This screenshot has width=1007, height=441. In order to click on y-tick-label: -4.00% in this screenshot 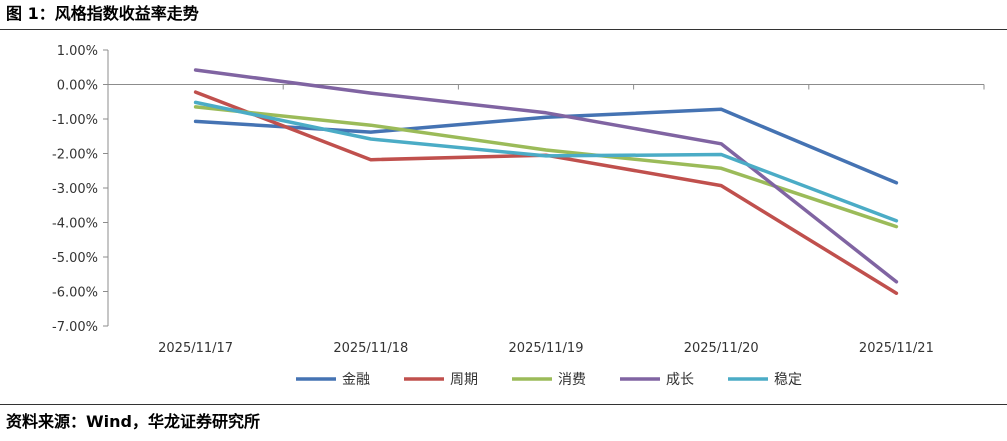, I will do `click(75, 224)`.